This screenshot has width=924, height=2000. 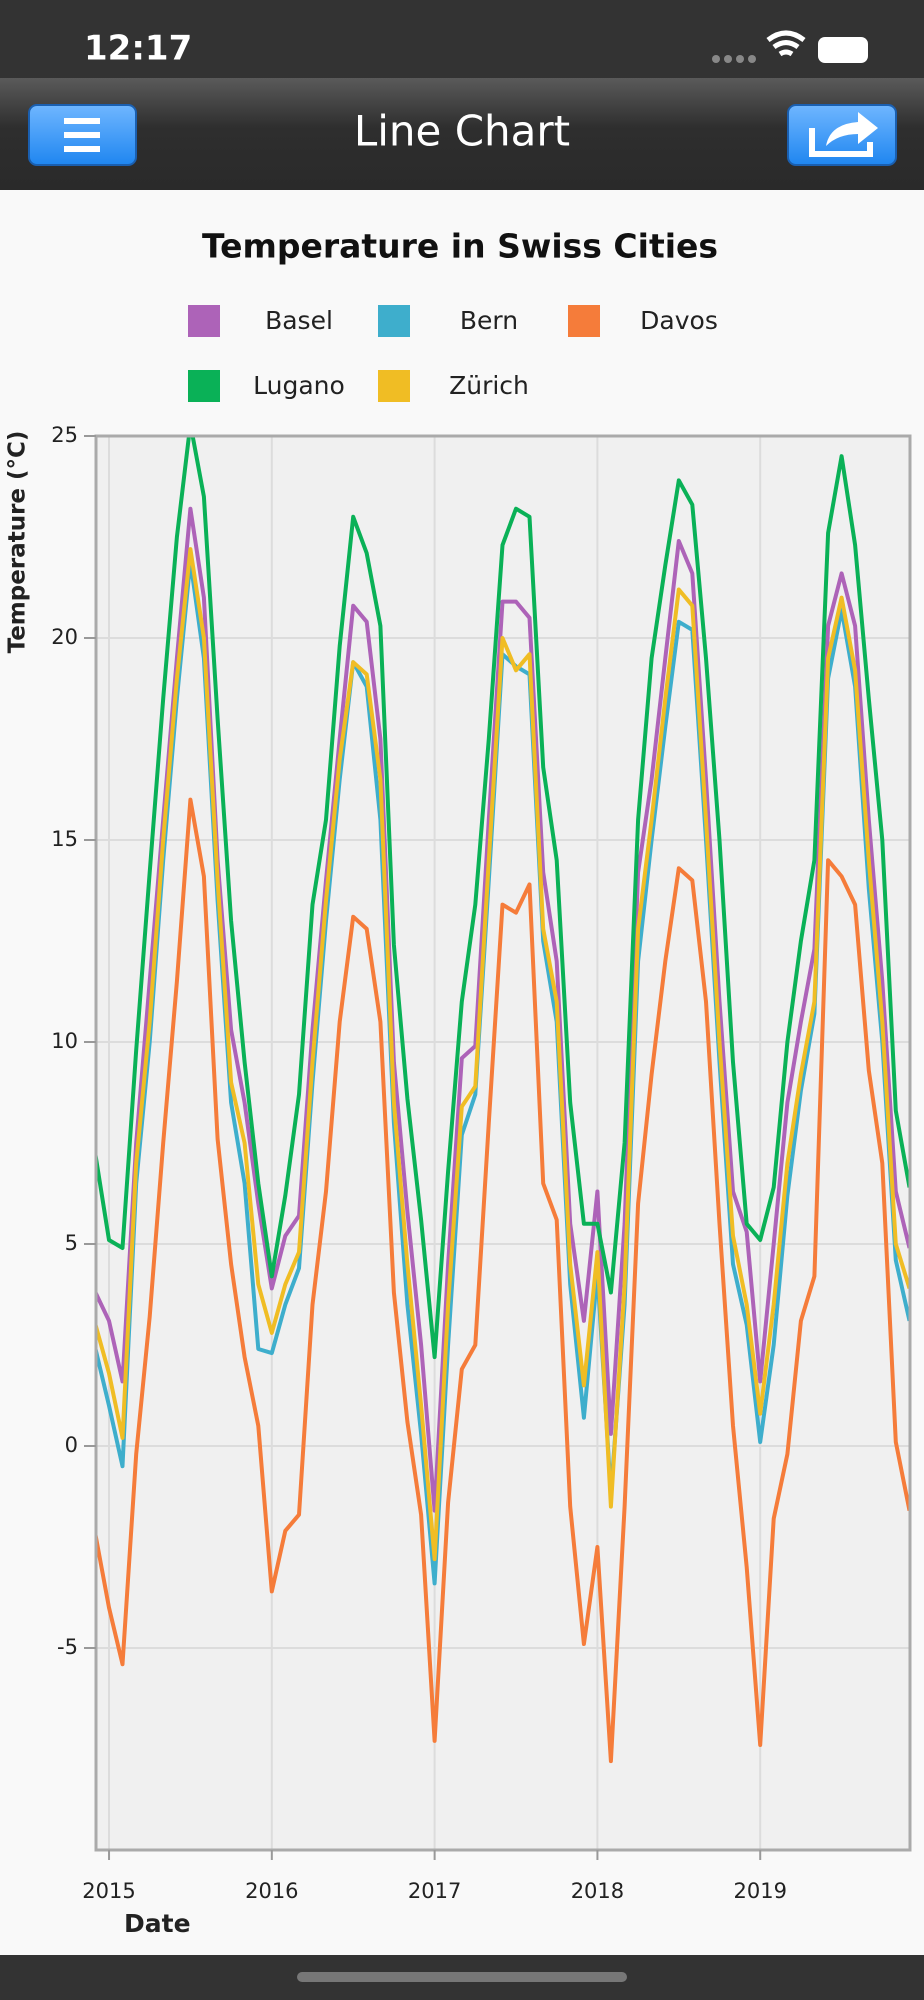 I want to click on legend-label: Basel, so click(x=299, y=320).